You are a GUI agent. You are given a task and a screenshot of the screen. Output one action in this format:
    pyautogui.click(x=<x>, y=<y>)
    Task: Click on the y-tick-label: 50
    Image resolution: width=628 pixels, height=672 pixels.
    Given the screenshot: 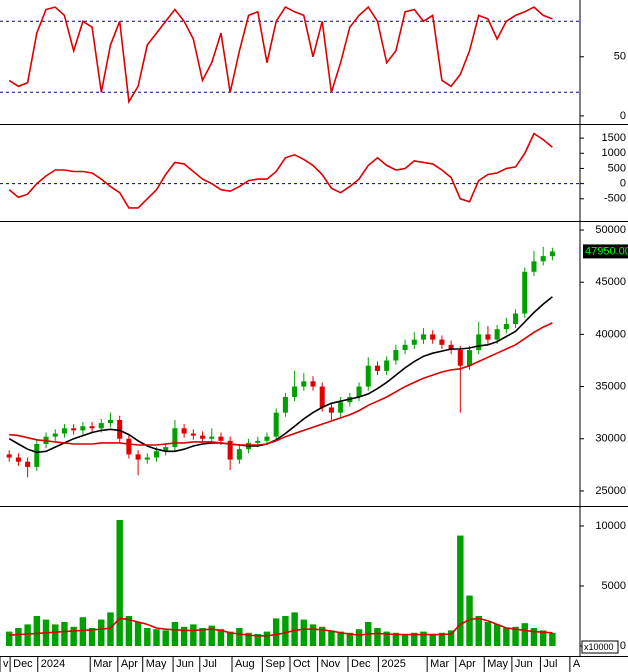 What is the action you would take?
    pyautogui.click(x=620, y=57)
    